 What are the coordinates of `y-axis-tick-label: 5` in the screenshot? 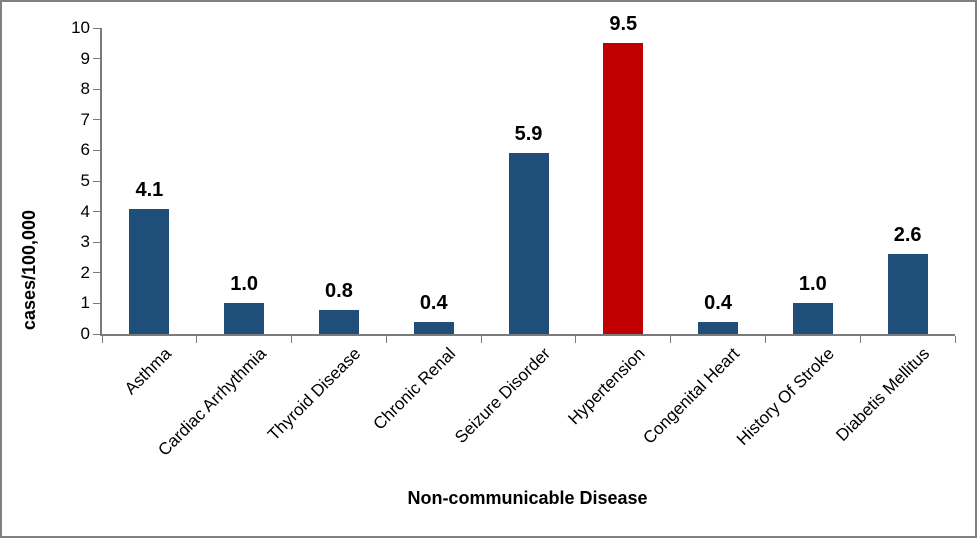 It's located at (85, 180).